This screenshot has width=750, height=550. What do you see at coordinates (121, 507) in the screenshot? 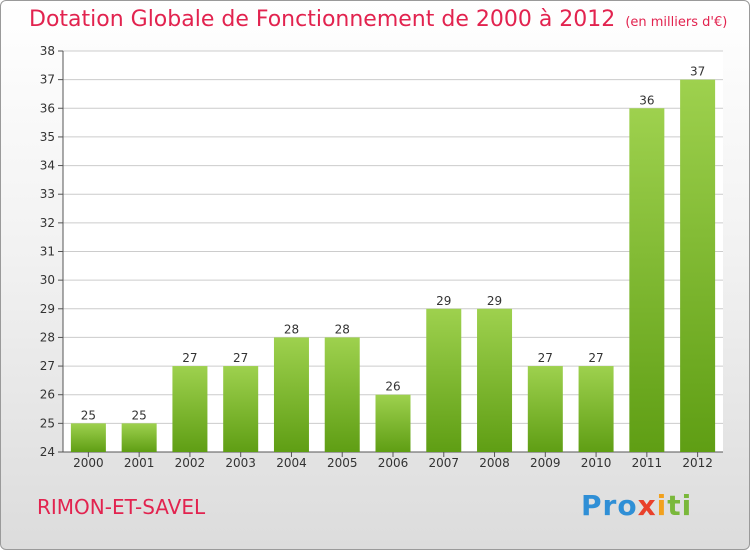
I see `commune-name: RIMON-ET-SAVEL` at bounding box center [121, 507].